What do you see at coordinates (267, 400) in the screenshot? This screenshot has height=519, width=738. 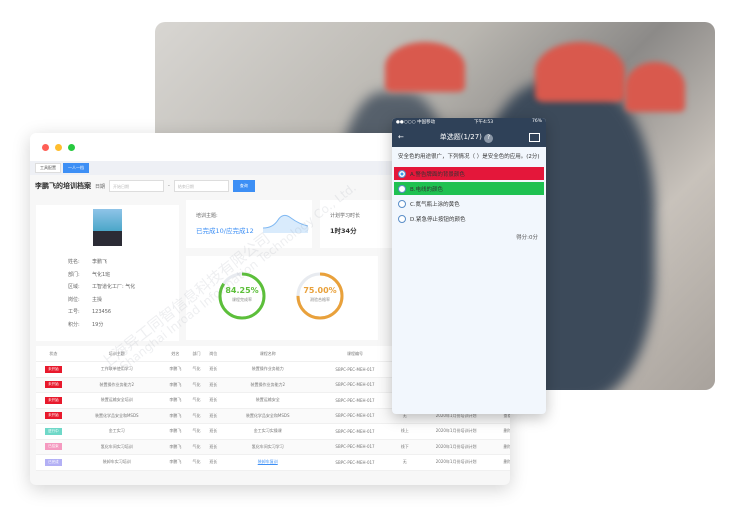 I see `table-cell: 装置运输安全` at bounding box center [267, 400].